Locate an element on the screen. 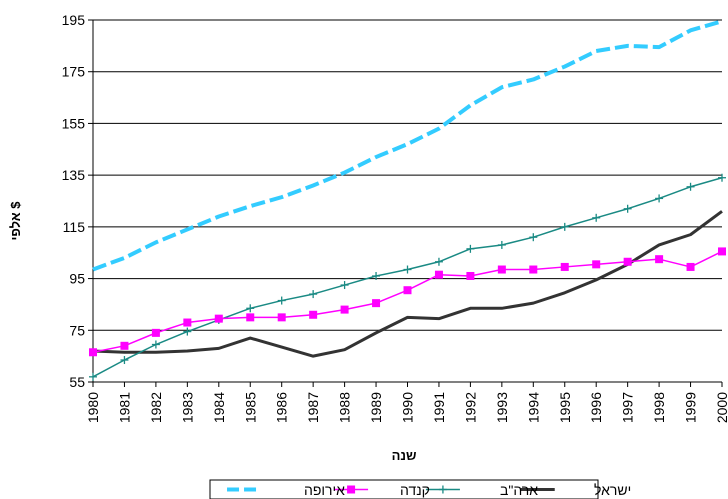  x-tick-label: 1986 is located at coordinates (282, 407).